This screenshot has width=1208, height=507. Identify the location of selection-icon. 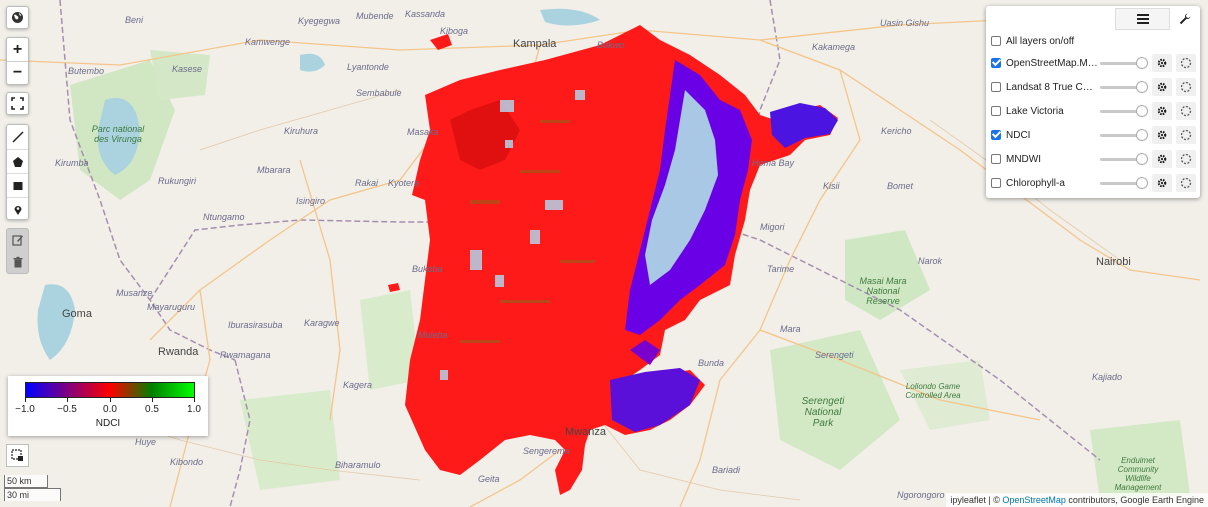
(17, 455).